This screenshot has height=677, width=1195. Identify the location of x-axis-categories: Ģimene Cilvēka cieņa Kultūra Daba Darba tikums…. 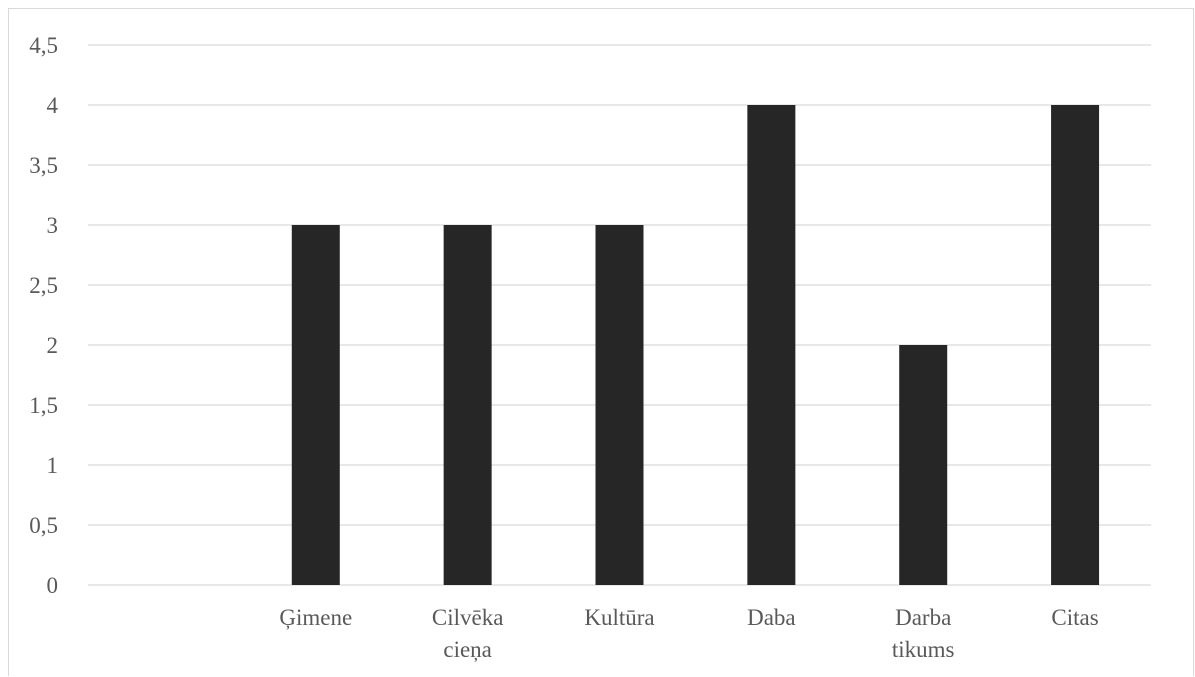
(688, 634).